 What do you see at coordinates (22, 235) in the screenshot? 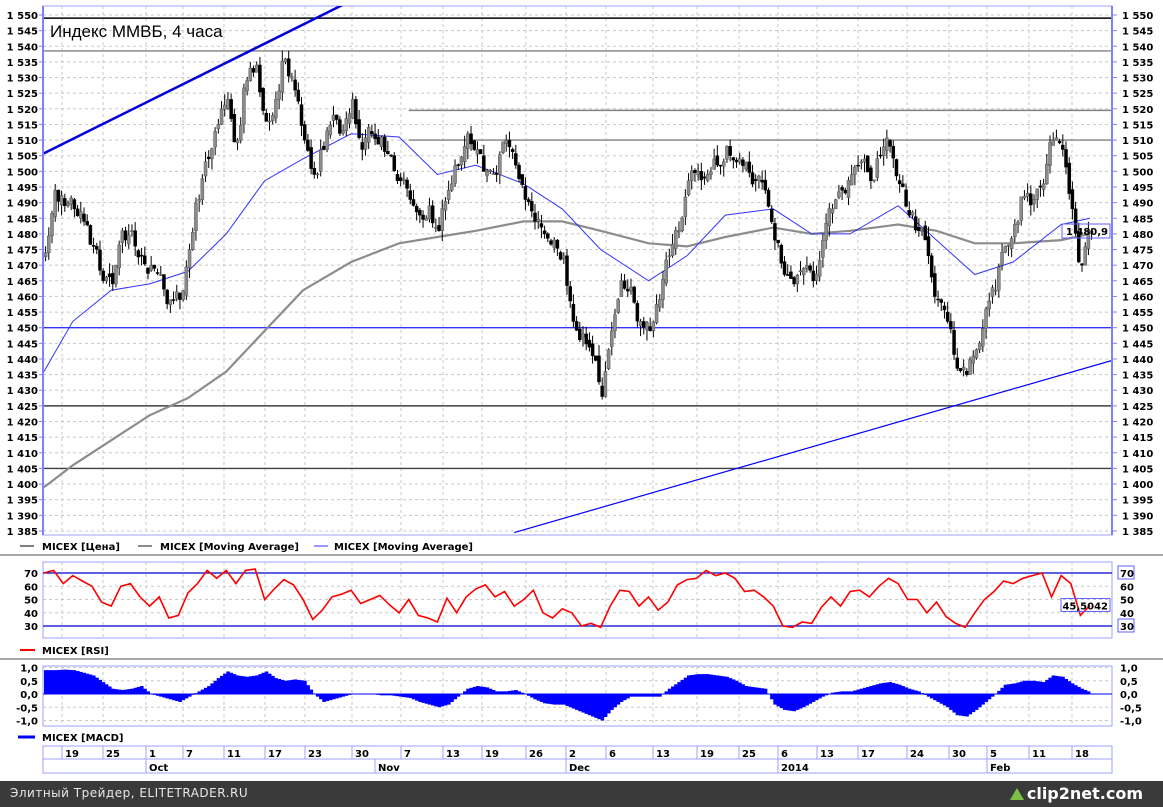
I see `y-tick-label-left: 1 480` at bounding box center [22, 235].